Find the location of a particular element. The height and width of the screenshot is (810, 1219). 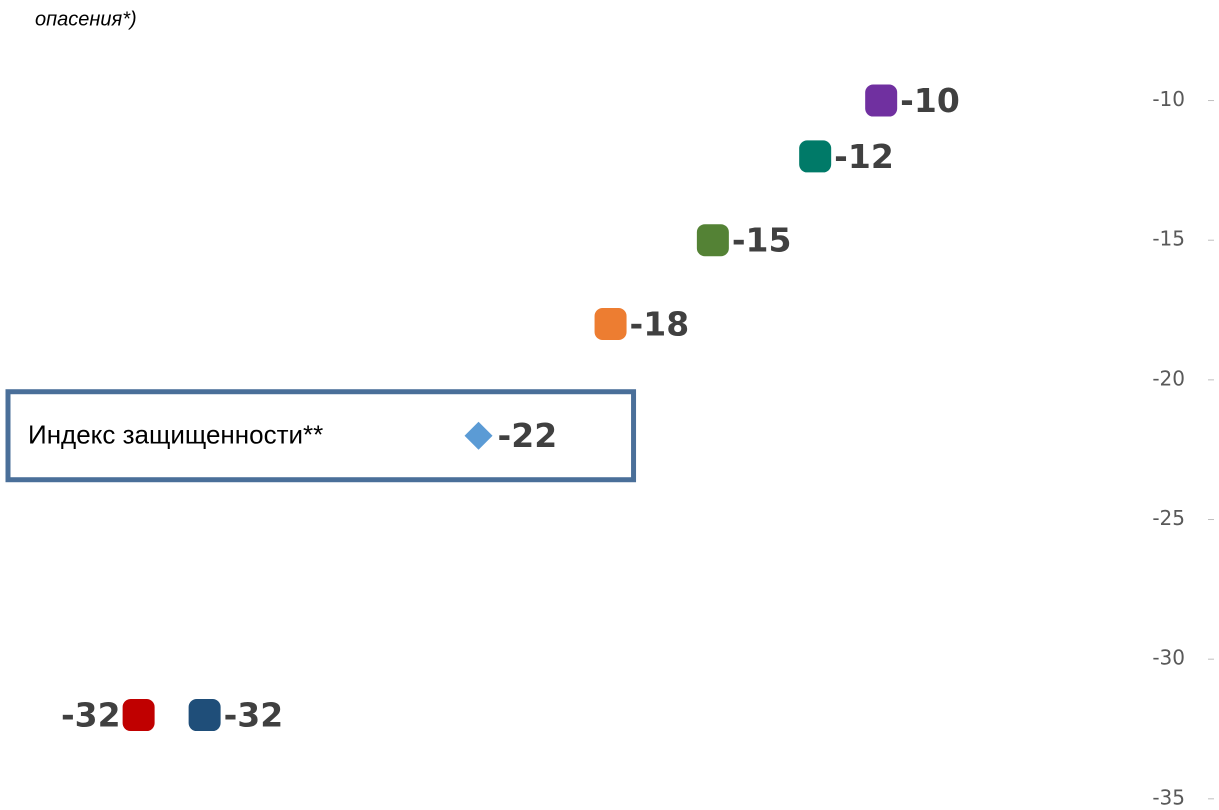

y-tick-label: -35 is located at coordinates (1168, 797).